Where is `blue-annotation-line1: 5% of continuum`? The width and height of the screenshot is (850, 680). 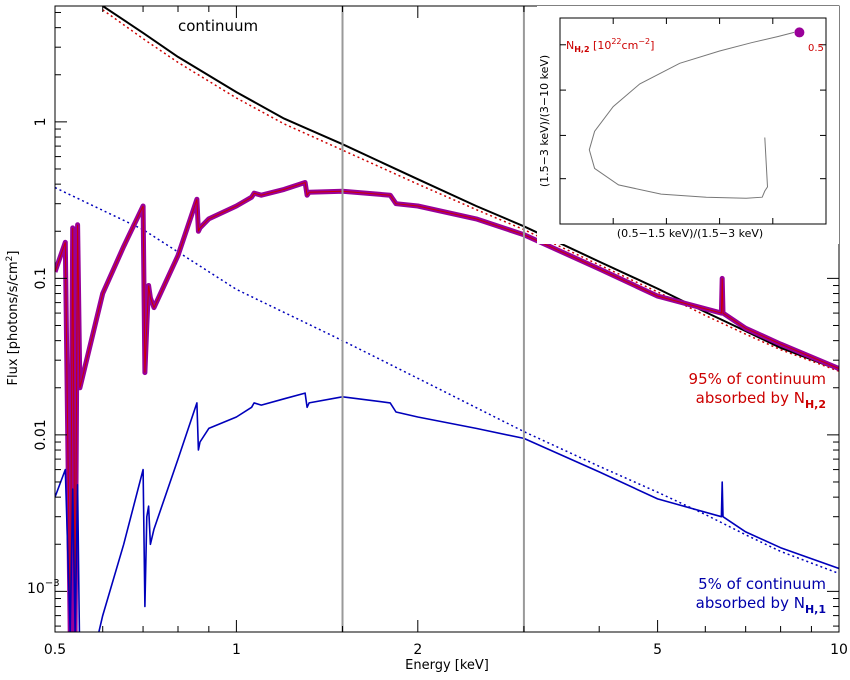
blue-annotation-line1: 5% of continuum is located at coordinates (762, 584).